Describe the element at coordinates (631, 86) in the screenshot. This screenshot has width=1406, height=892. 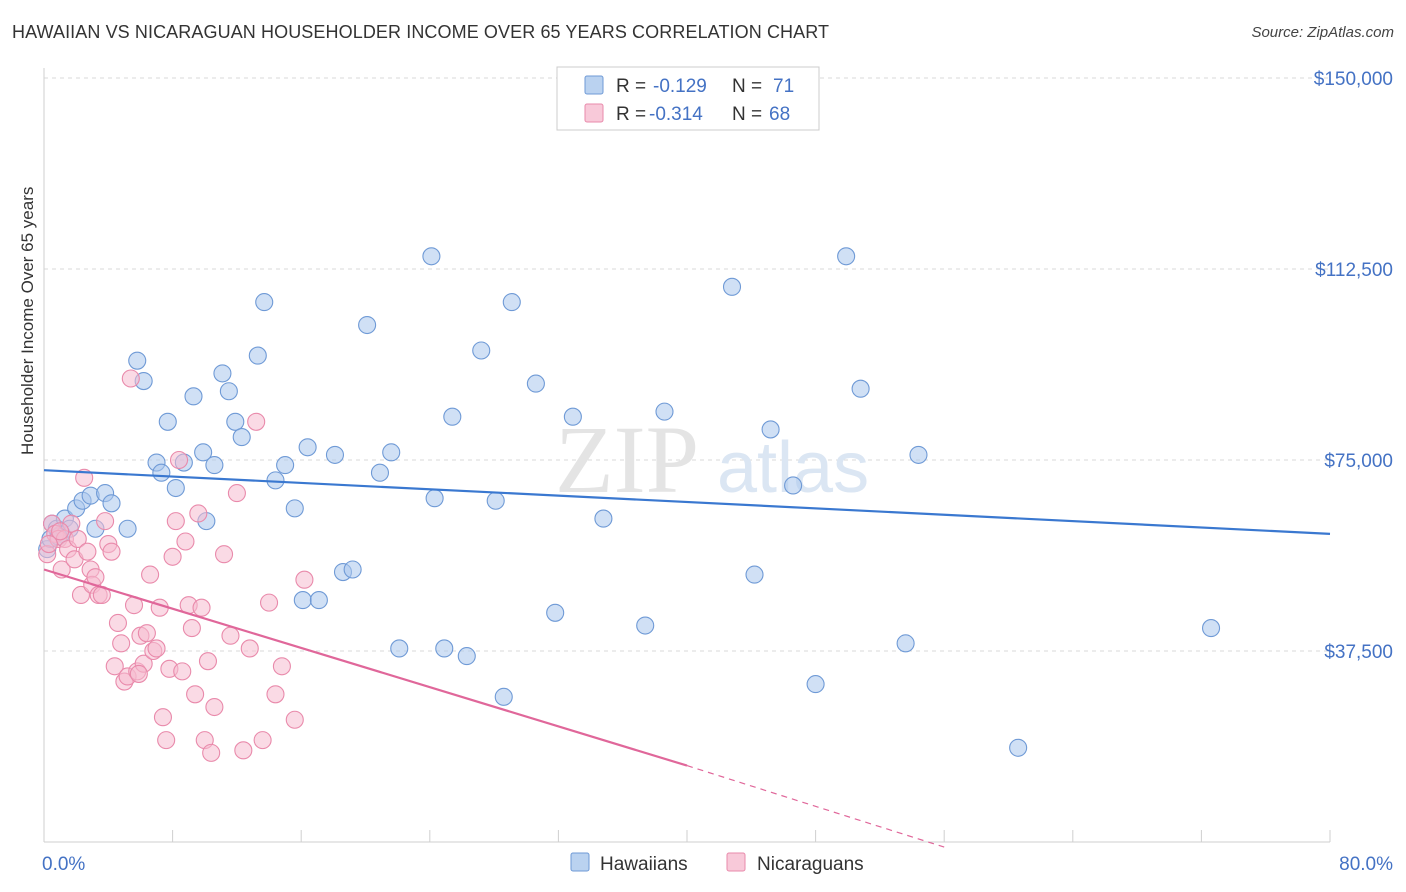
I see `legend-r-label-hawaiians: R =` at that location.